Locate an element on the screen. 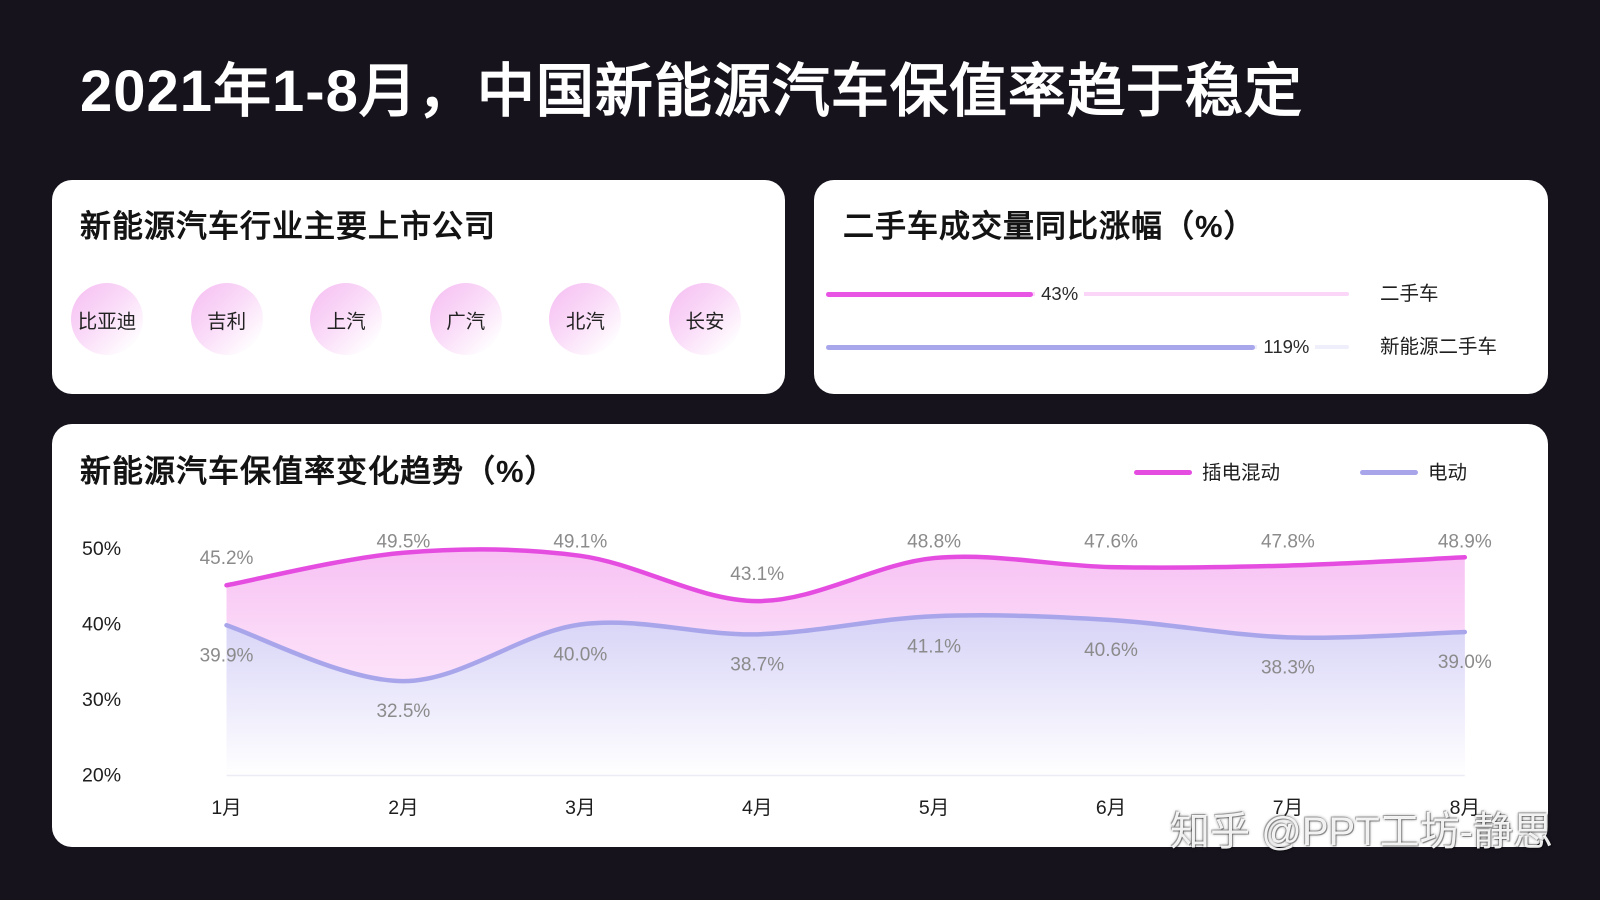 Image resolution: width=1600 pixels, height=900 pixels. company-badge-geely: 吉利 is located at coordinates (226, 319).